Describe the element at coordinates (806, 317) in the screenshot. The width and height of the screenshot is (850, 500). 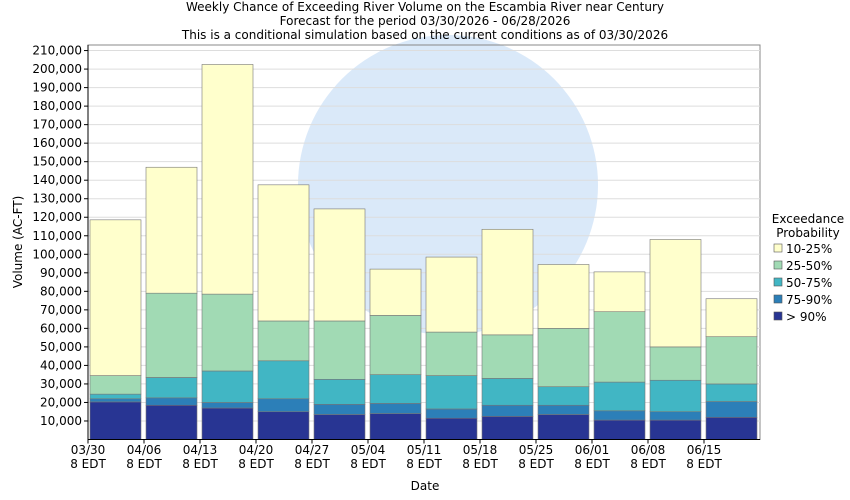
I see `legend-label: > 90%` at that location.